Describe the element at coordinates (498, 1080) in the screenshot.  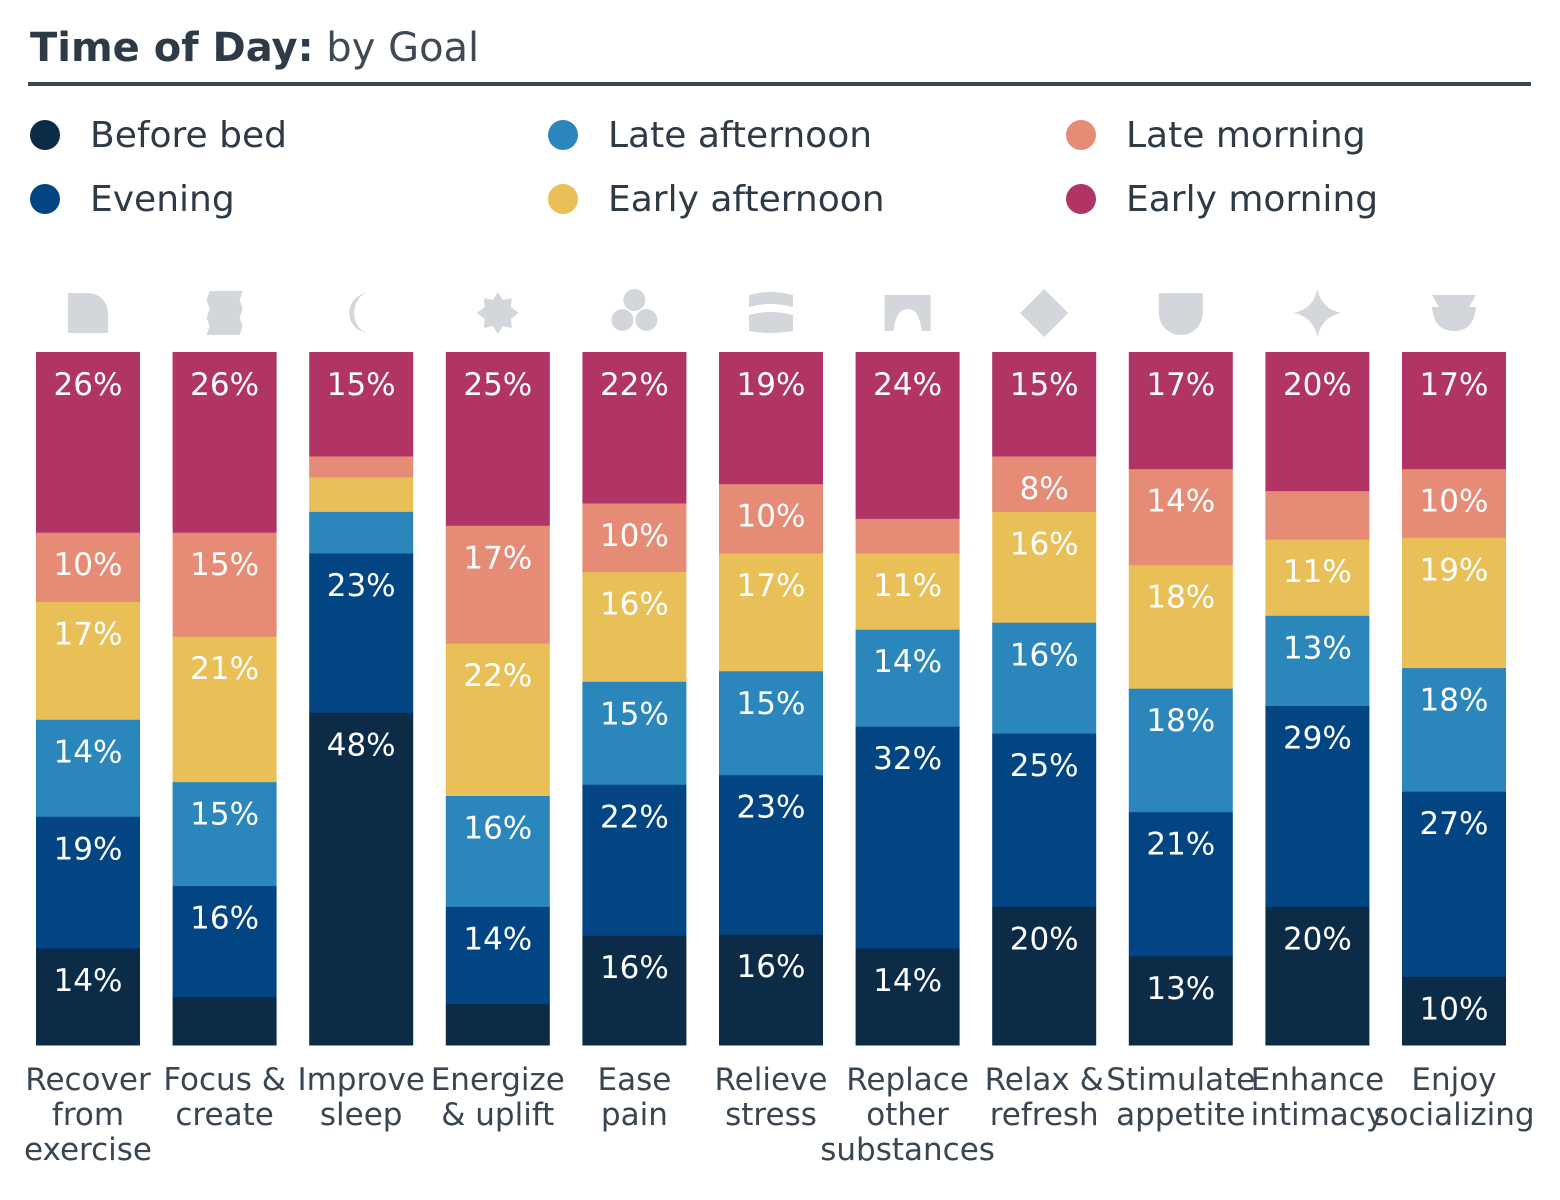
I see `category-label-line: Energize` at that location.